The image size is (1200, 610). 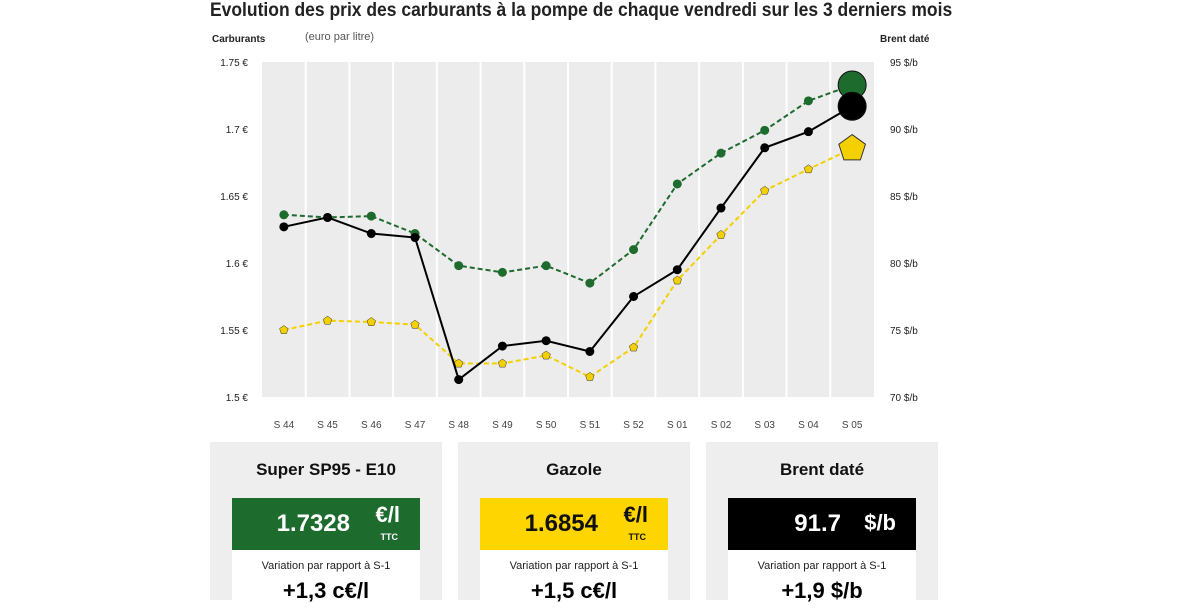 I want to click on x-tick-label: S 02, so click(x=721, y=425).